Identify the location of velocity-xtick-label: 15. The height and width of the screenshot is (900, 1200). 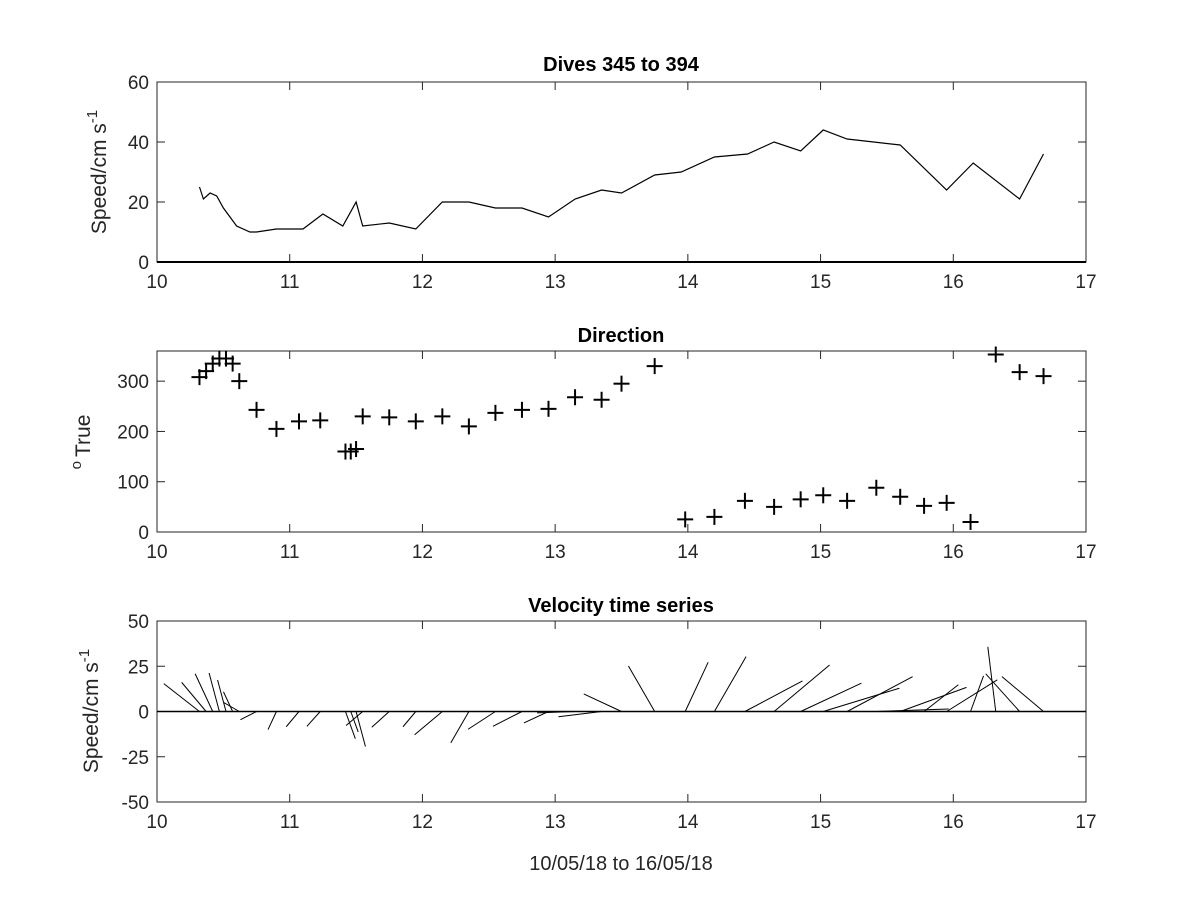
(820, 822).